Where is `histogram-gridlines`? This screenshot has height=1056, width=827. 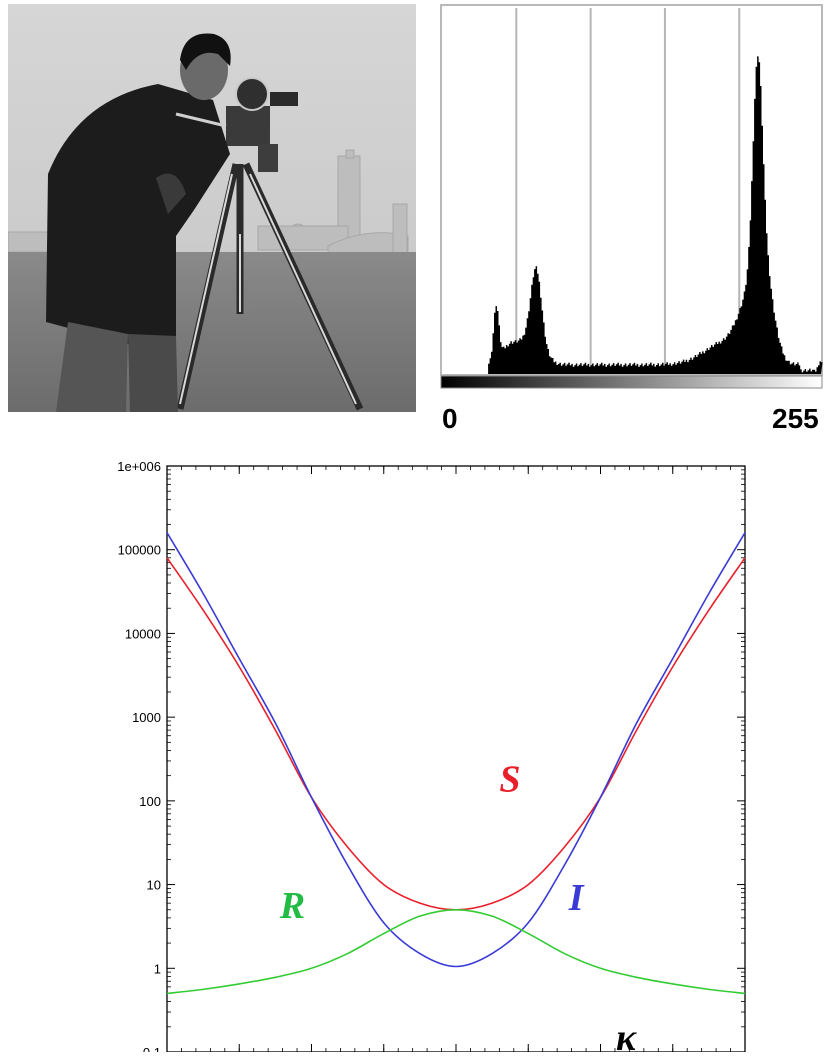 histogram-gridlines is located at coordinates (628, 191).